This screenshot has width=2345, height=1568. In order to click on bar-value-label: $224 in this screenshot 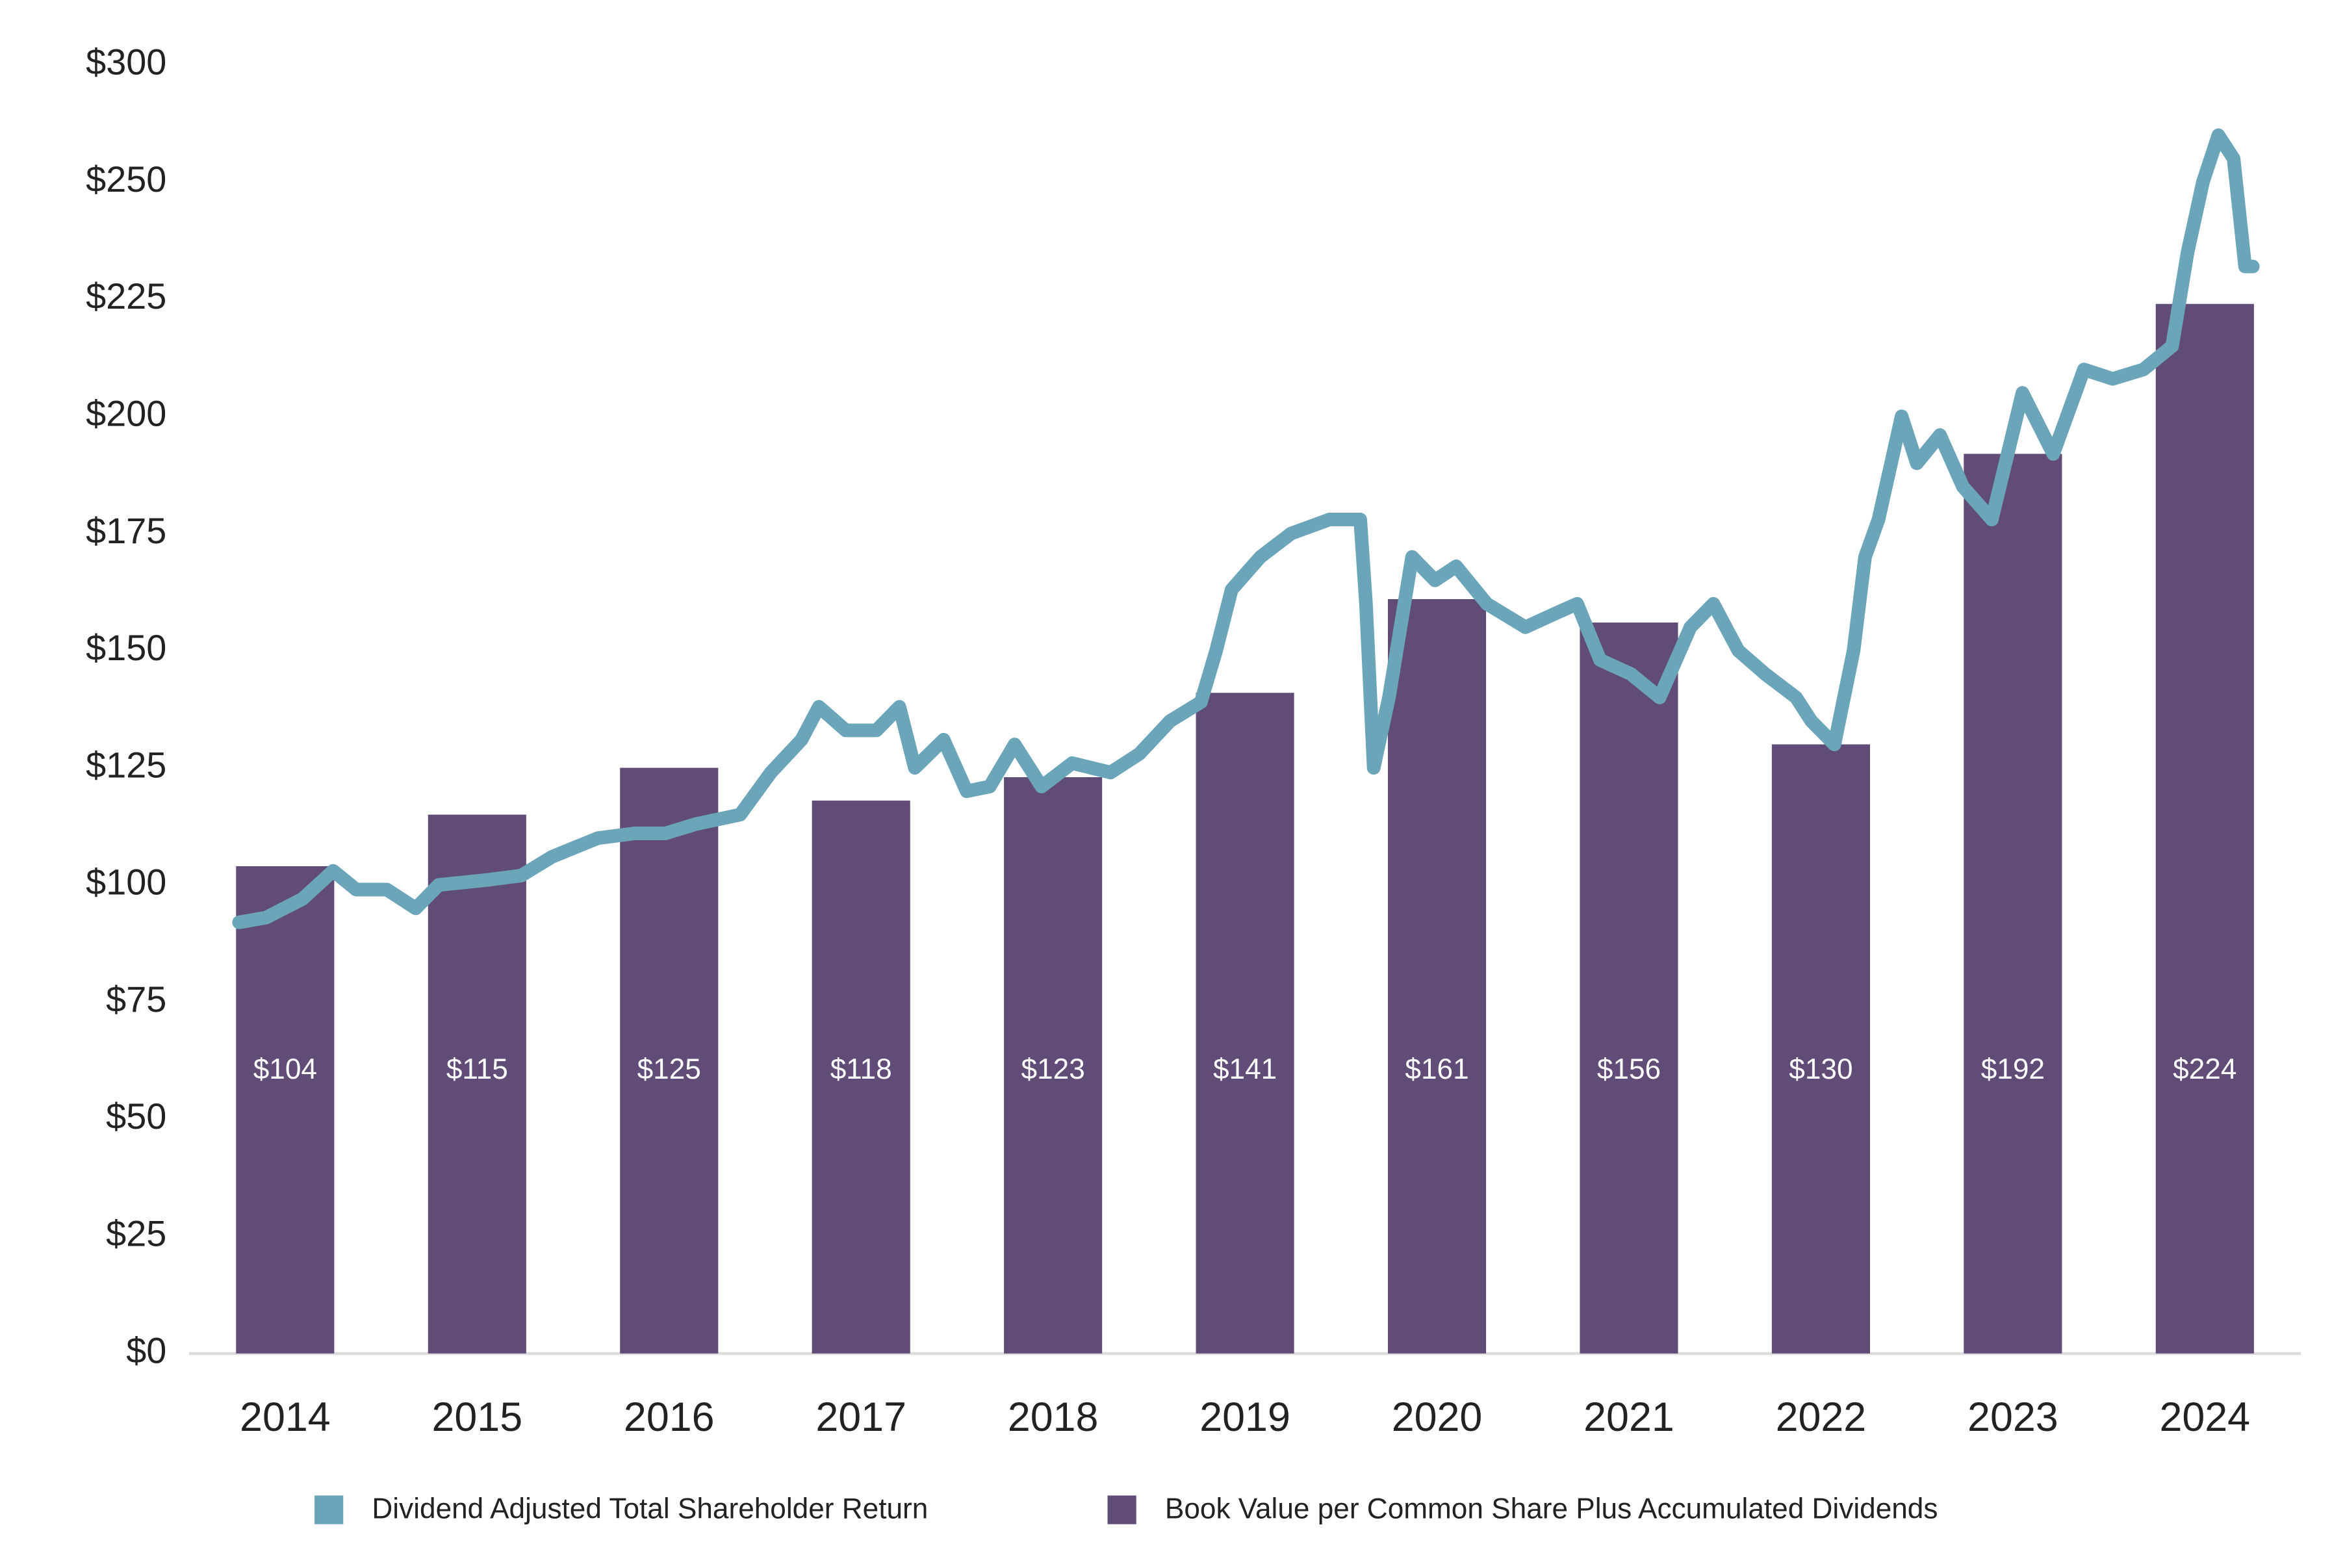, I will do `click(2204, 1069)`.